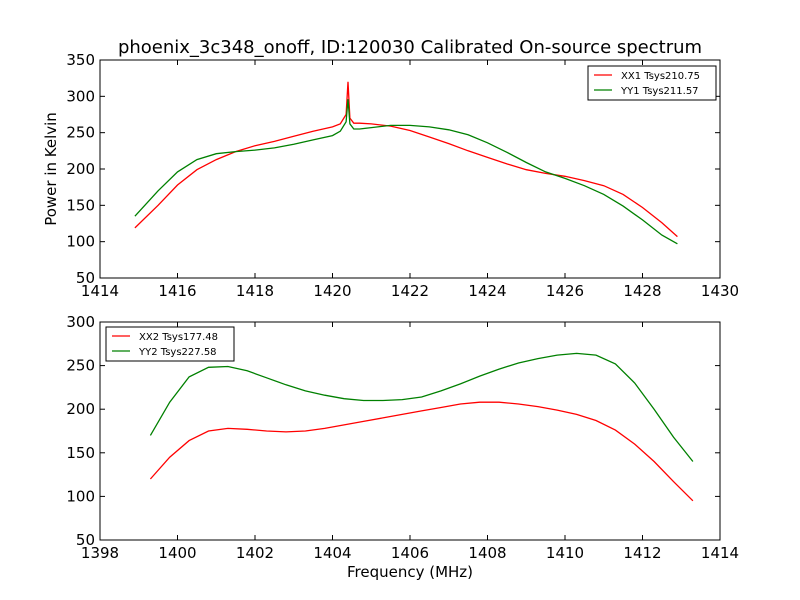 The width and height of the screenshot is (800, 600). Describe the element at coordinates (487, 291) in the screenshot. I see `x-tick-label: 1424` at that location.